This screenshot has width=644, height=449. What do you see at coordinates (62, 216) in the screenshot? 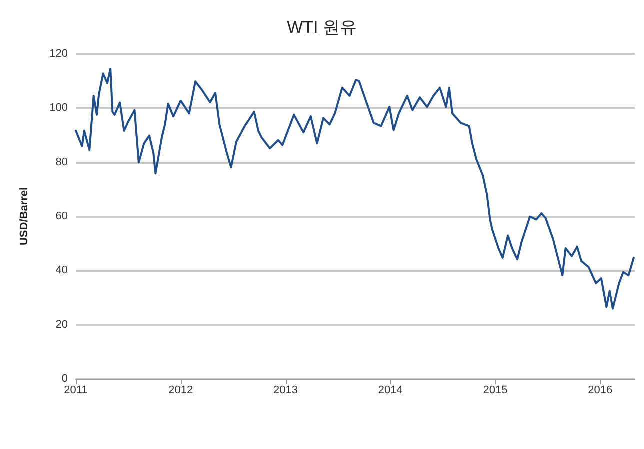
I see `y-tick-label: 60` at bounding box center [62, 216].